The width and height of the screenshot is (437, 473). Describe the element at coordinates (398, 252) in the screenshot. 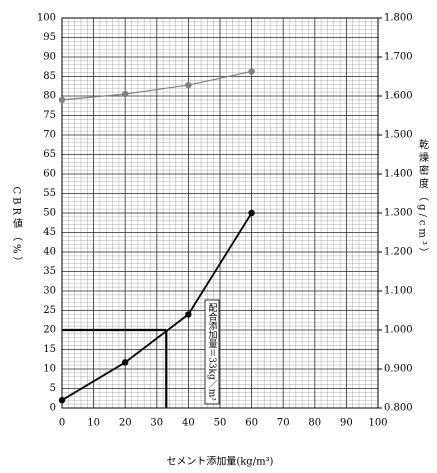

I see `y2-tick-label: 1.200` at that location.